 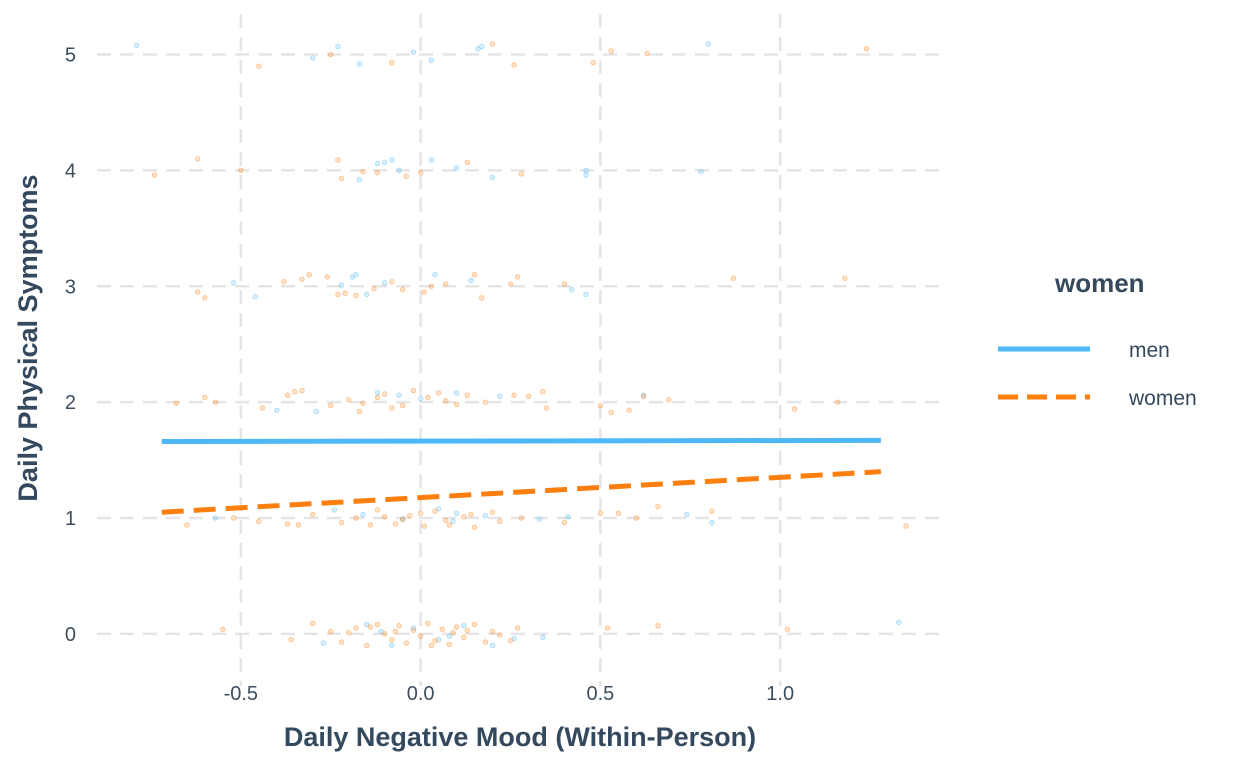 What do you see at coordinates (70, 519) in the screenshot?
I see `y-tick-label: 1` at bounding box center [70, 519].